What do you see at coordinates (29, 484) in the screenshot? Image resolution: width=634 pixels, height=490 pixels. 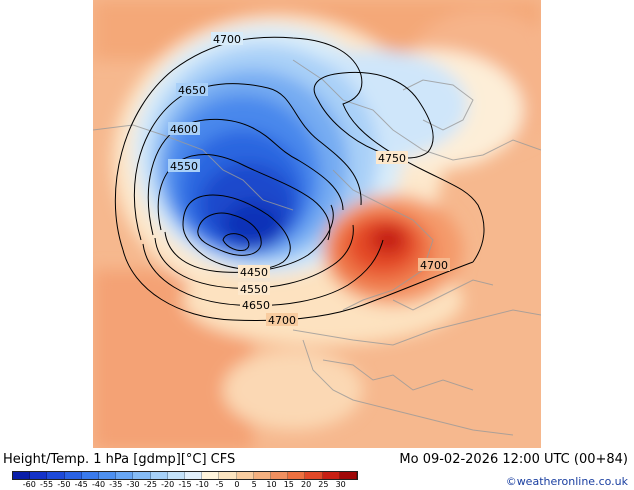 I see `legend-tick-label: -60` at bounding box center [29, 484].